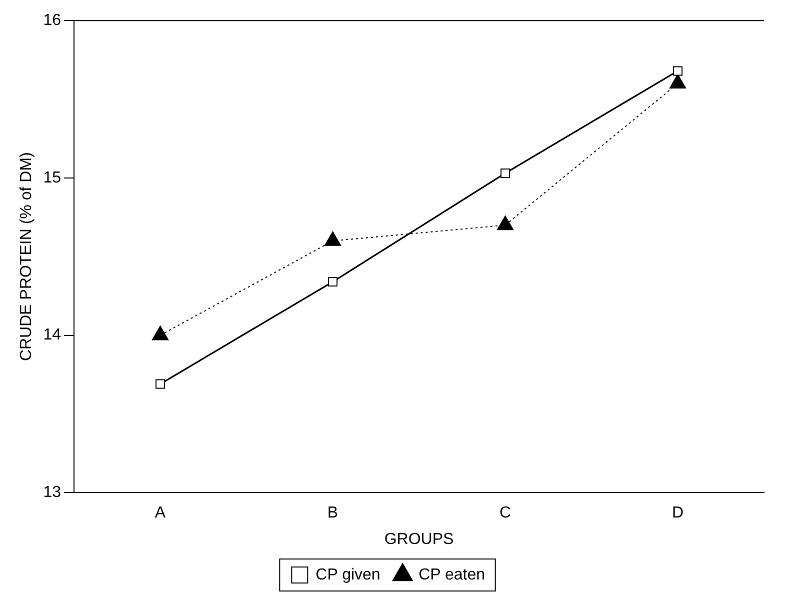 The width and height of the screenshot is (802, 611). What do you see at coordinates (419, 539) in the screenshot?
I see `x-axis-title: GROUPS` at bounding box center [419, 539].